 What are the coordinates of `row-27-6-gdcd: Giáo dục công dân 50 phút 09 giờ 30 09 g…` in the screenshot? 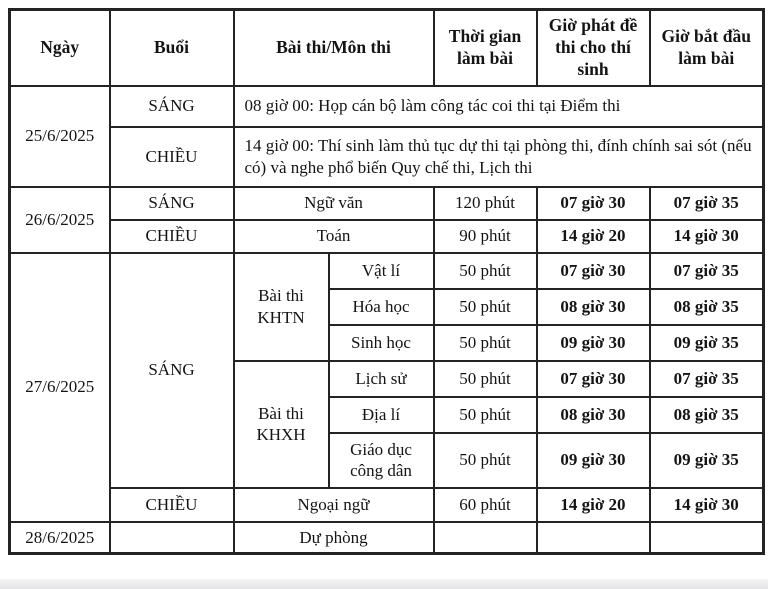 It's located at (387, 460).